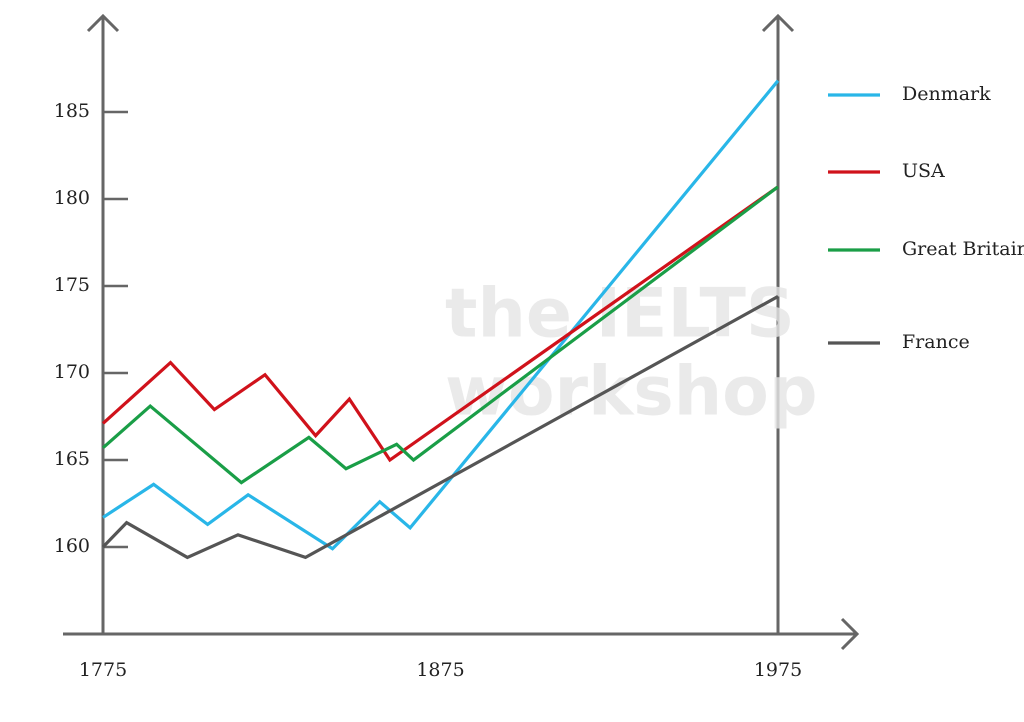  I want to click on y-tick-label: 185, so click(72, 111).